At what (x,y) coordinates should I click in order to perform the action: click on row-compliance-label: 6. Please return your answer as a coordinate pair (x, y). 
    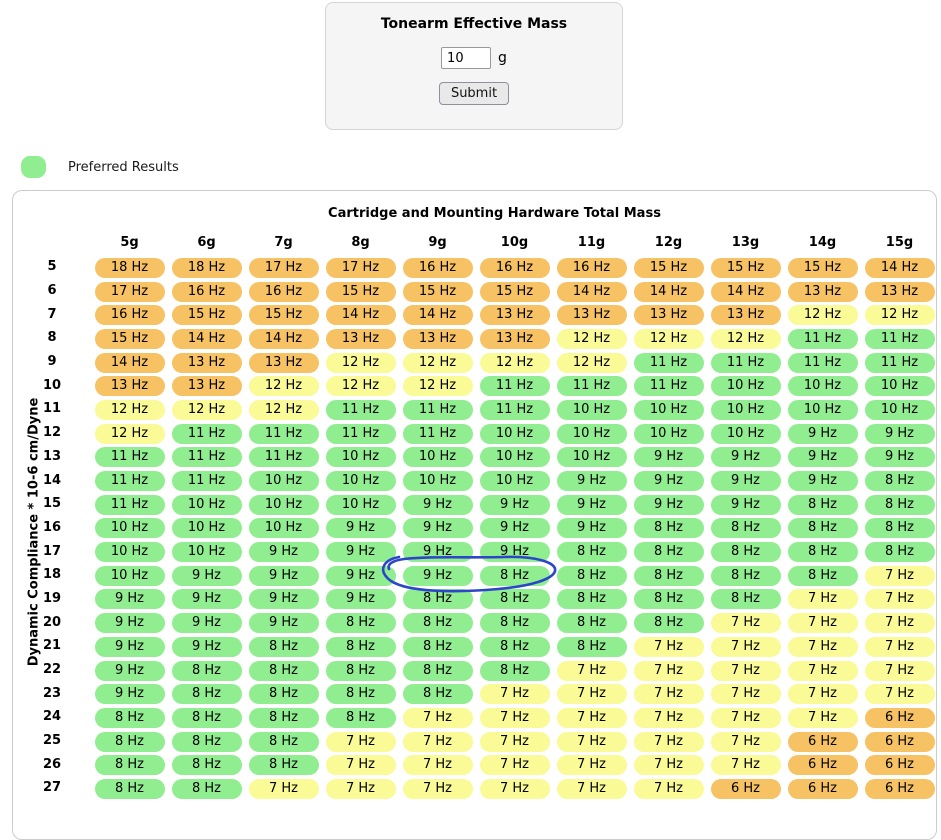
    Looking at the image, I should click on (52, 291).